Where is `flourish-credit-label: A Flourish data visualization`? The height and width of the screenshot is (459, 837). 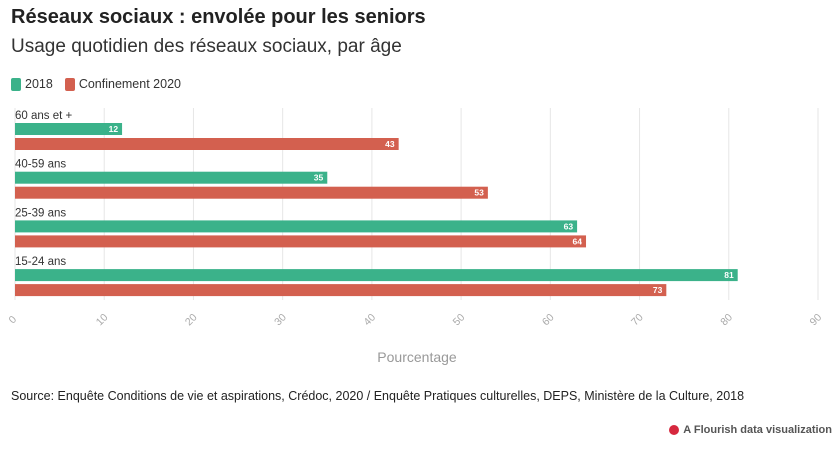 flourish-credit-label: A Flourish data visualization is located at coordinates (757, 430).